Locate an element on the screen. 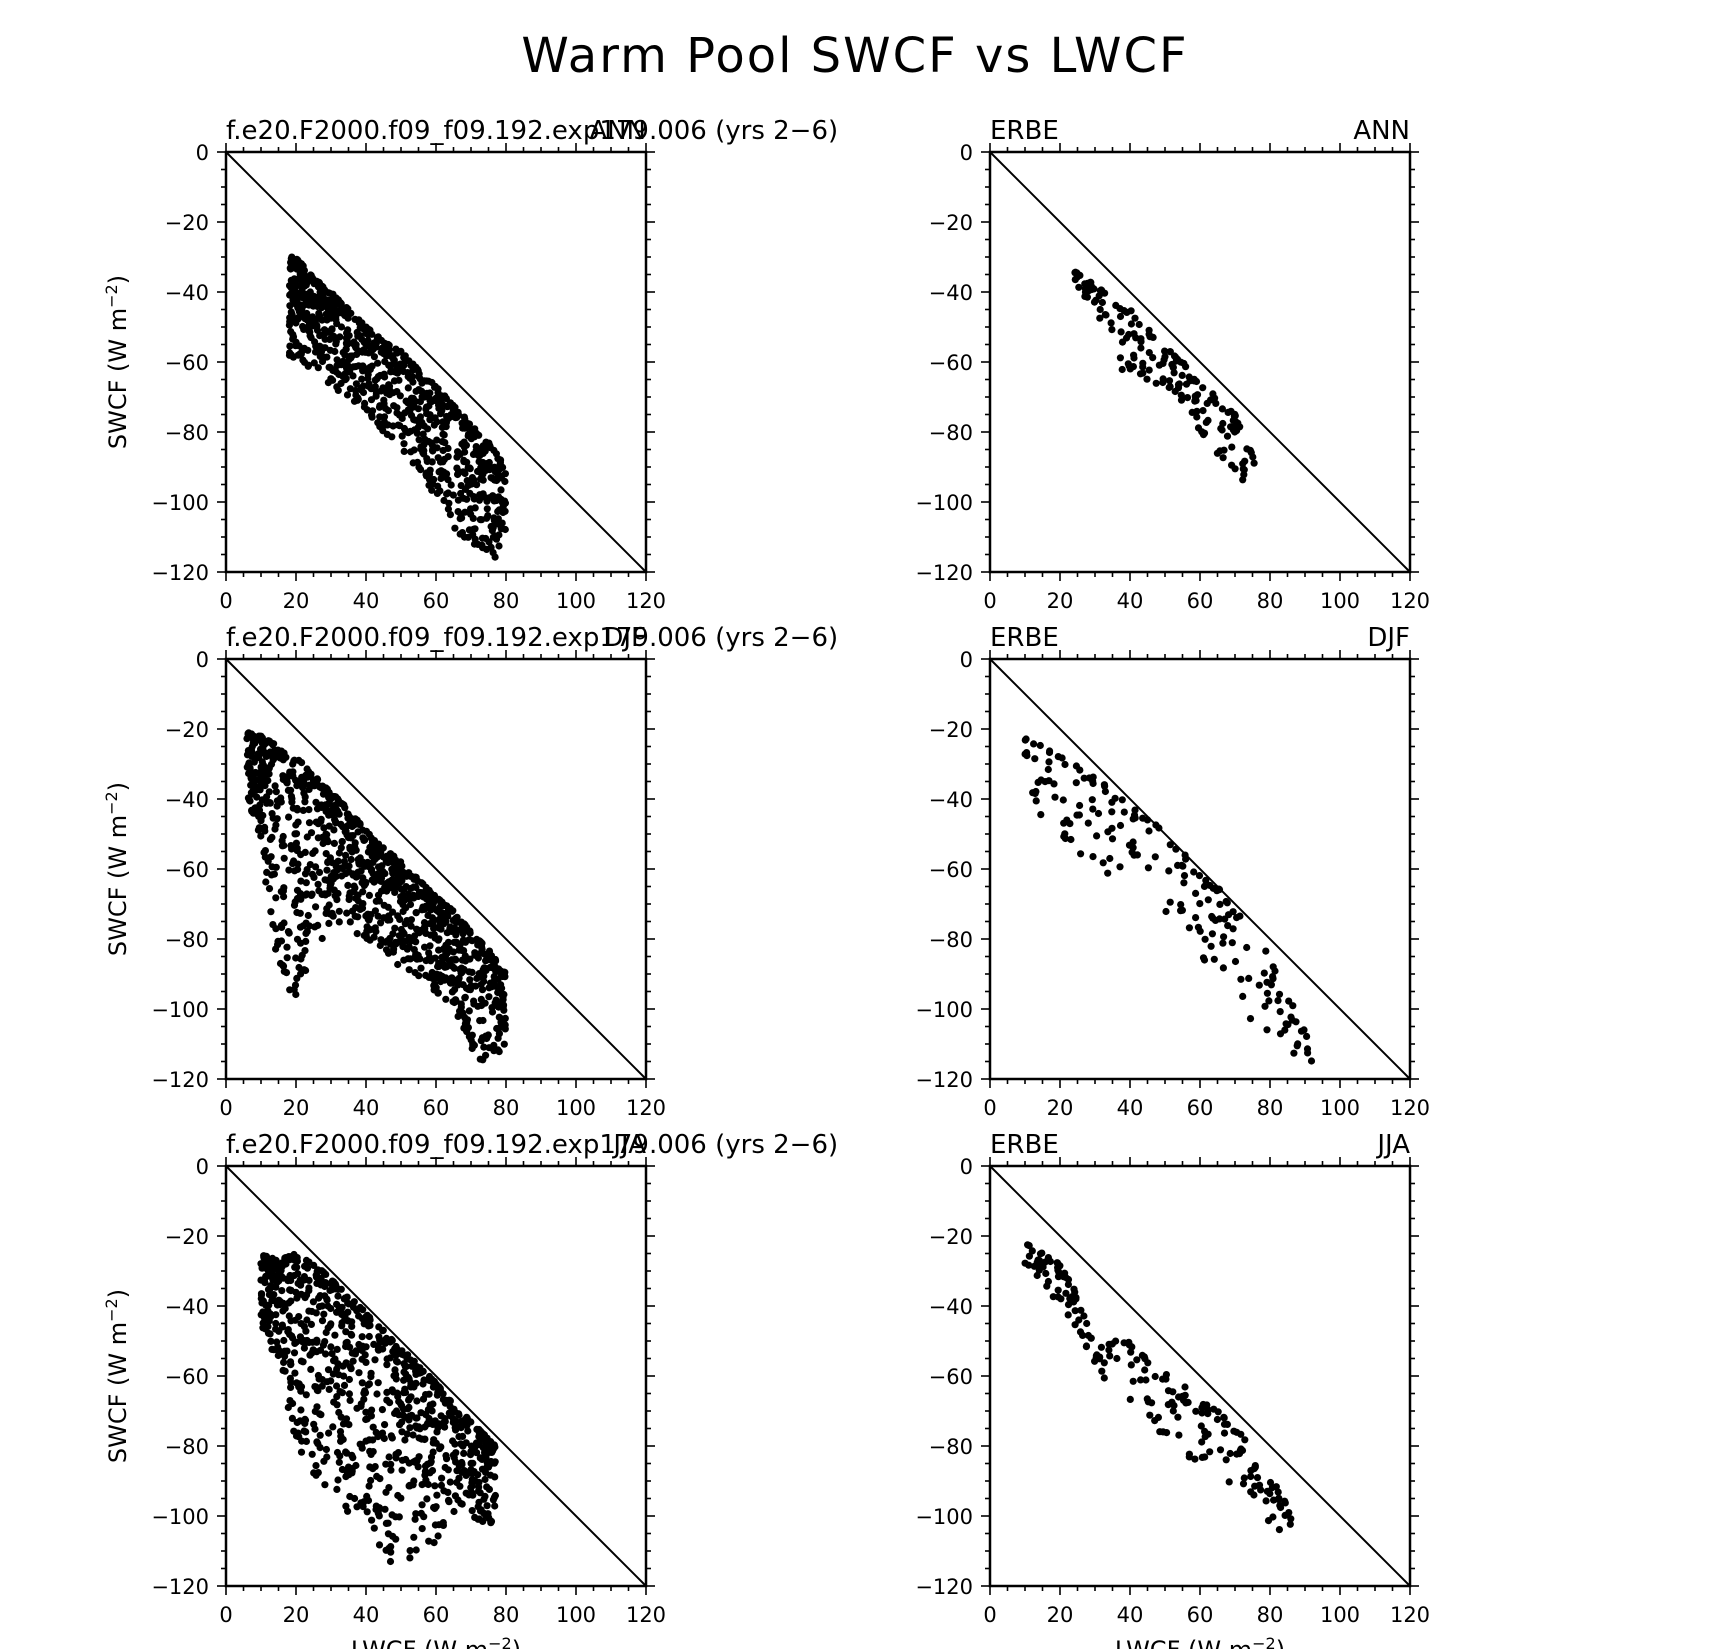  x-tick-label: 40 is located at coordinates (366, 601).